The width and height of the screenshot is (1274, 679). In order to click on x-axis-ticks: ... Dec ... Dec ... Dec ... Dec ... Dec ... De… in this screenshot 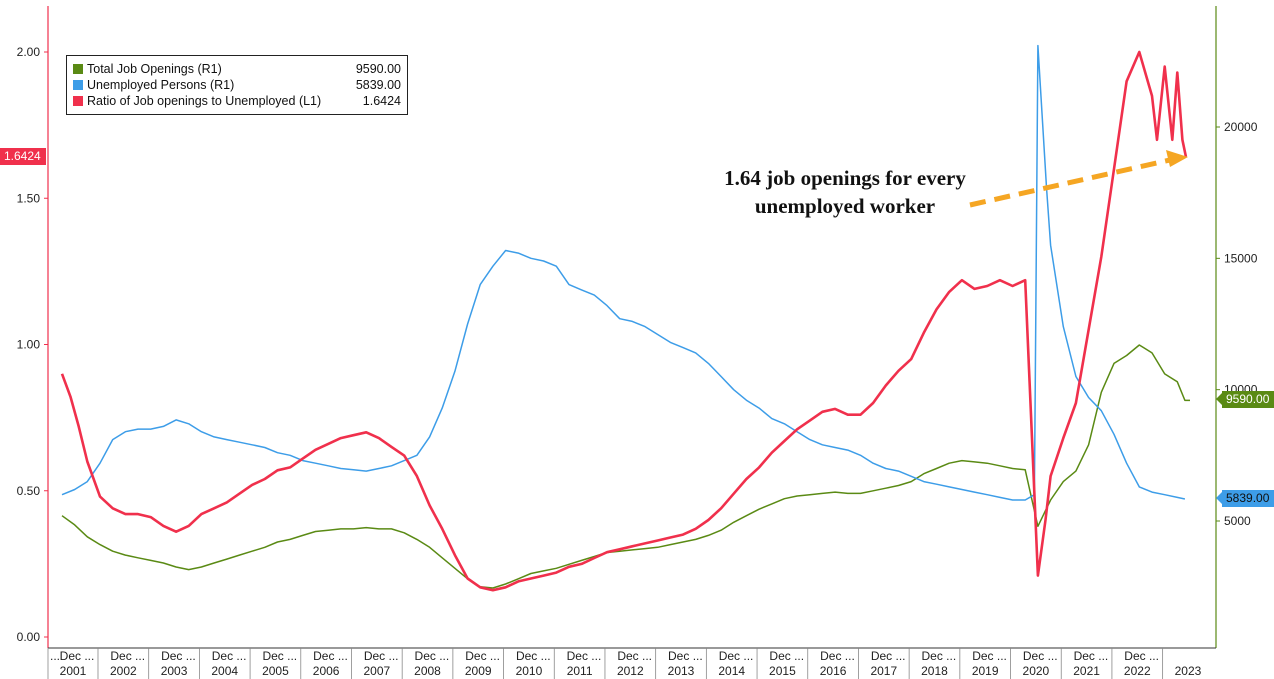, I will do `click(624, 663)`.